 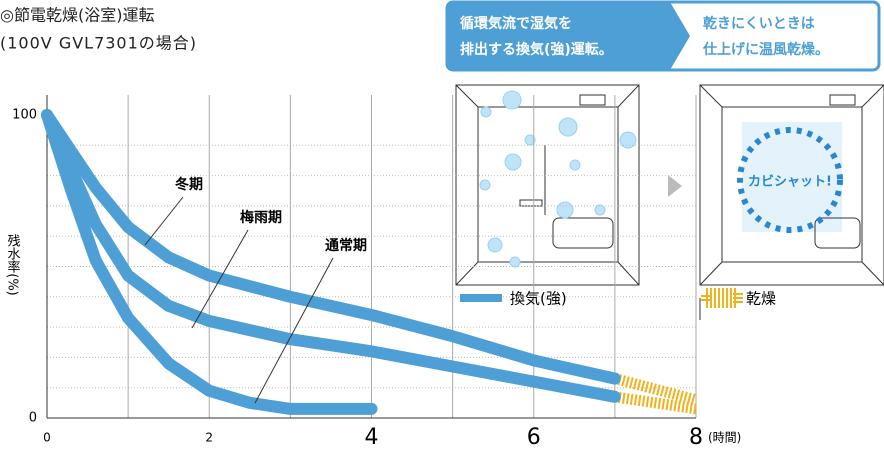 I want to click on callout-text: 仕上げに温風乾燥。, so click(x=765, y=49).